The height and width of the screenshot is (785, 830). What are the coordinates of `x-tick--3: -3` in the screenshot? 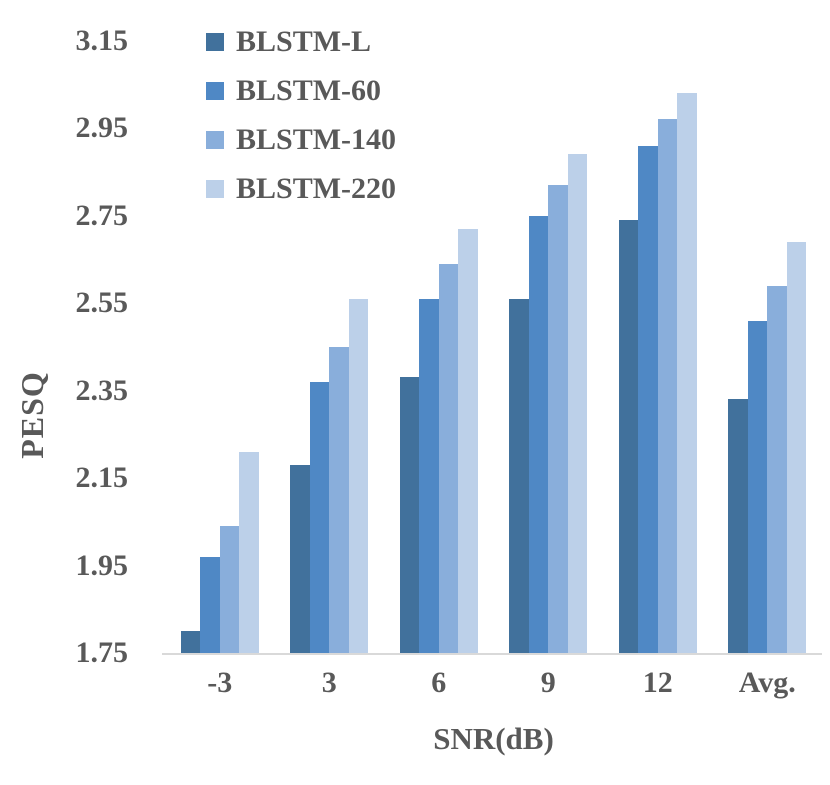 It's located at (220, 682).